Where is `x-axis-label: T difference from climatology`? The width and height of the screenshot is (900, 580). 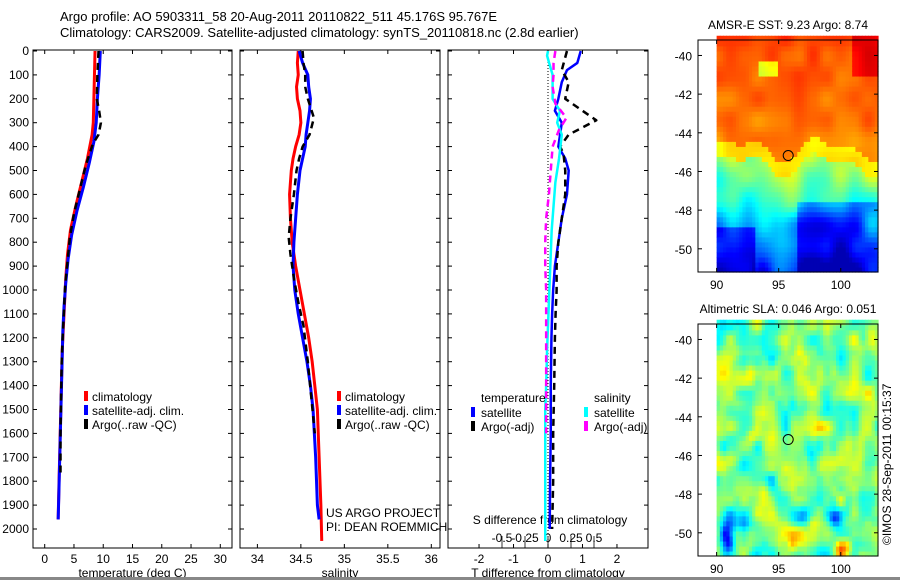
x-axis-label: T difference from climatology is located at coordinates (548, 573).